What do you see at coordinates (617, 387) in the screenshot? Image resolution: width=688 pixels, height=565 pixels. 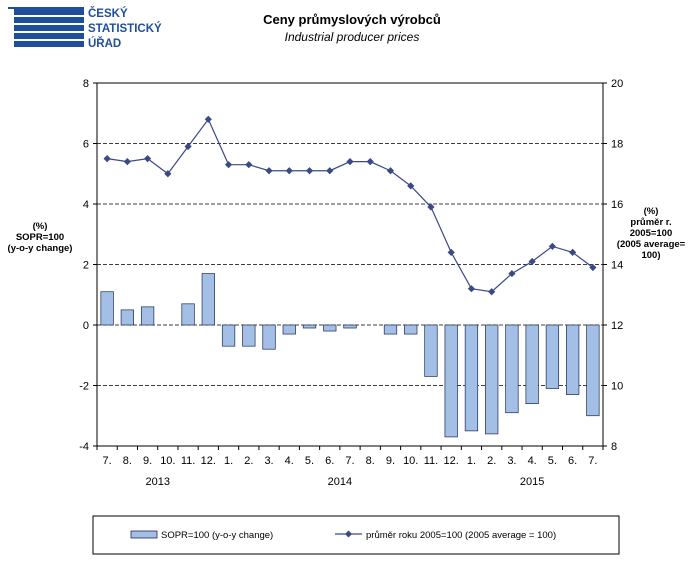 I see `right-tick-label: 10` at bounding box center [617, 387].